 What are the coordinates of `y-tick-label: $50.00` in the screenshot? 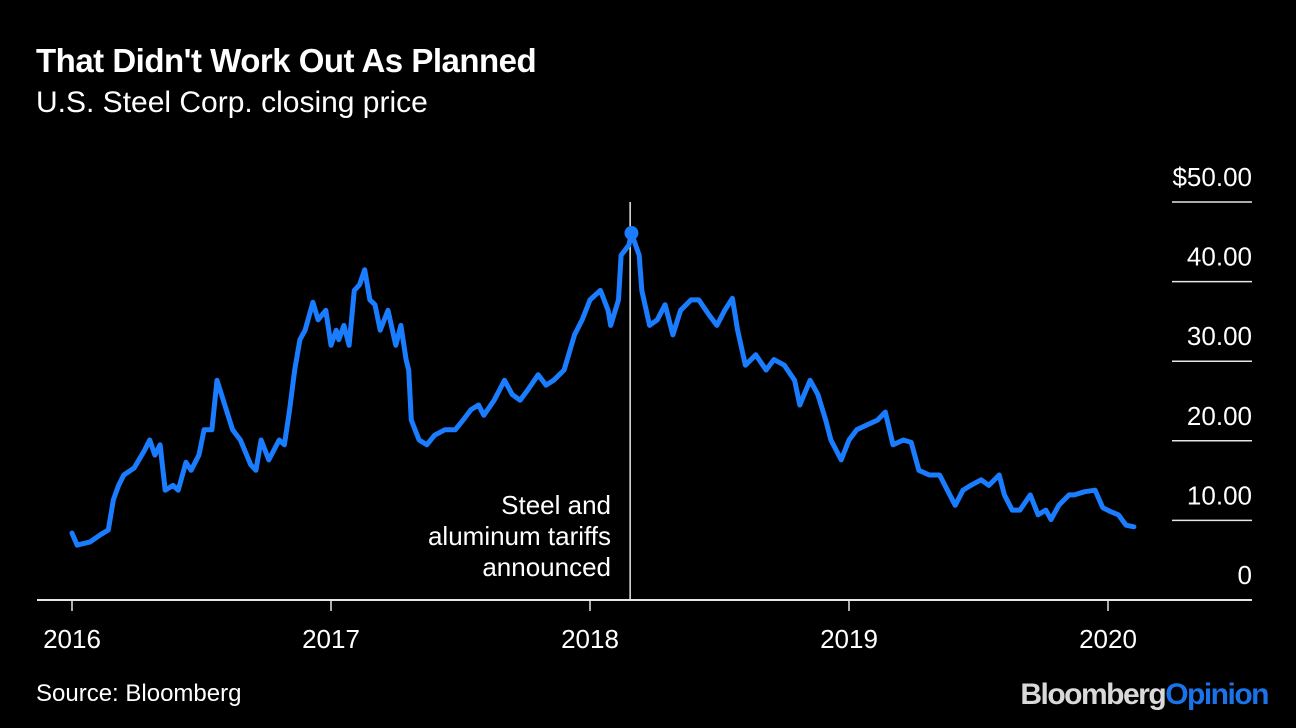 It's located at (1212, 177).